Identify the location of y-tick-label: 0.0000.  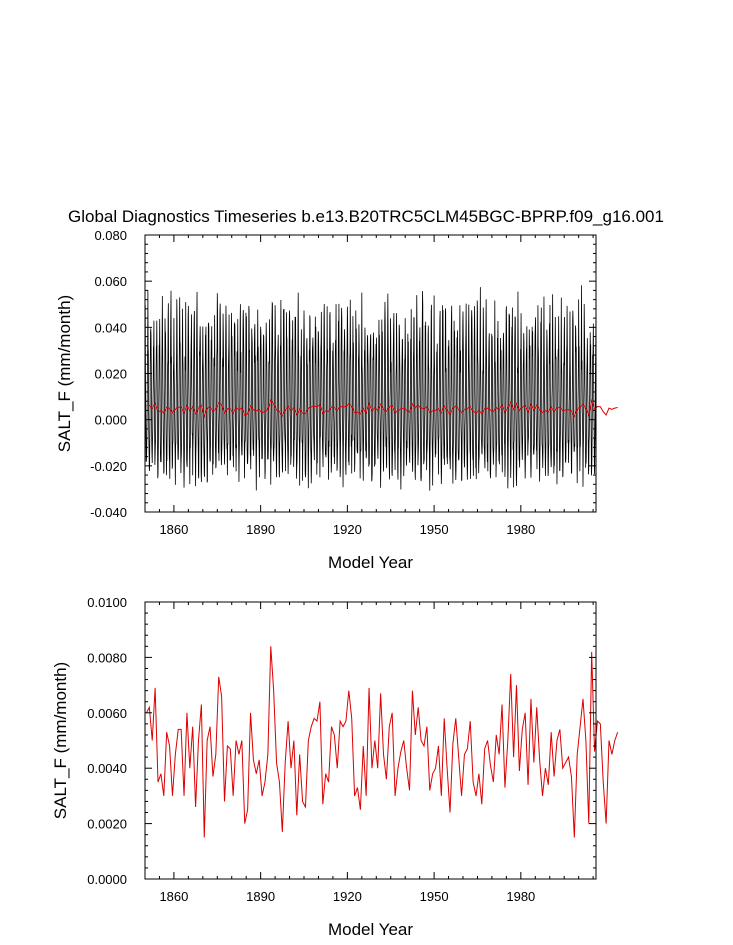
(107, 879).